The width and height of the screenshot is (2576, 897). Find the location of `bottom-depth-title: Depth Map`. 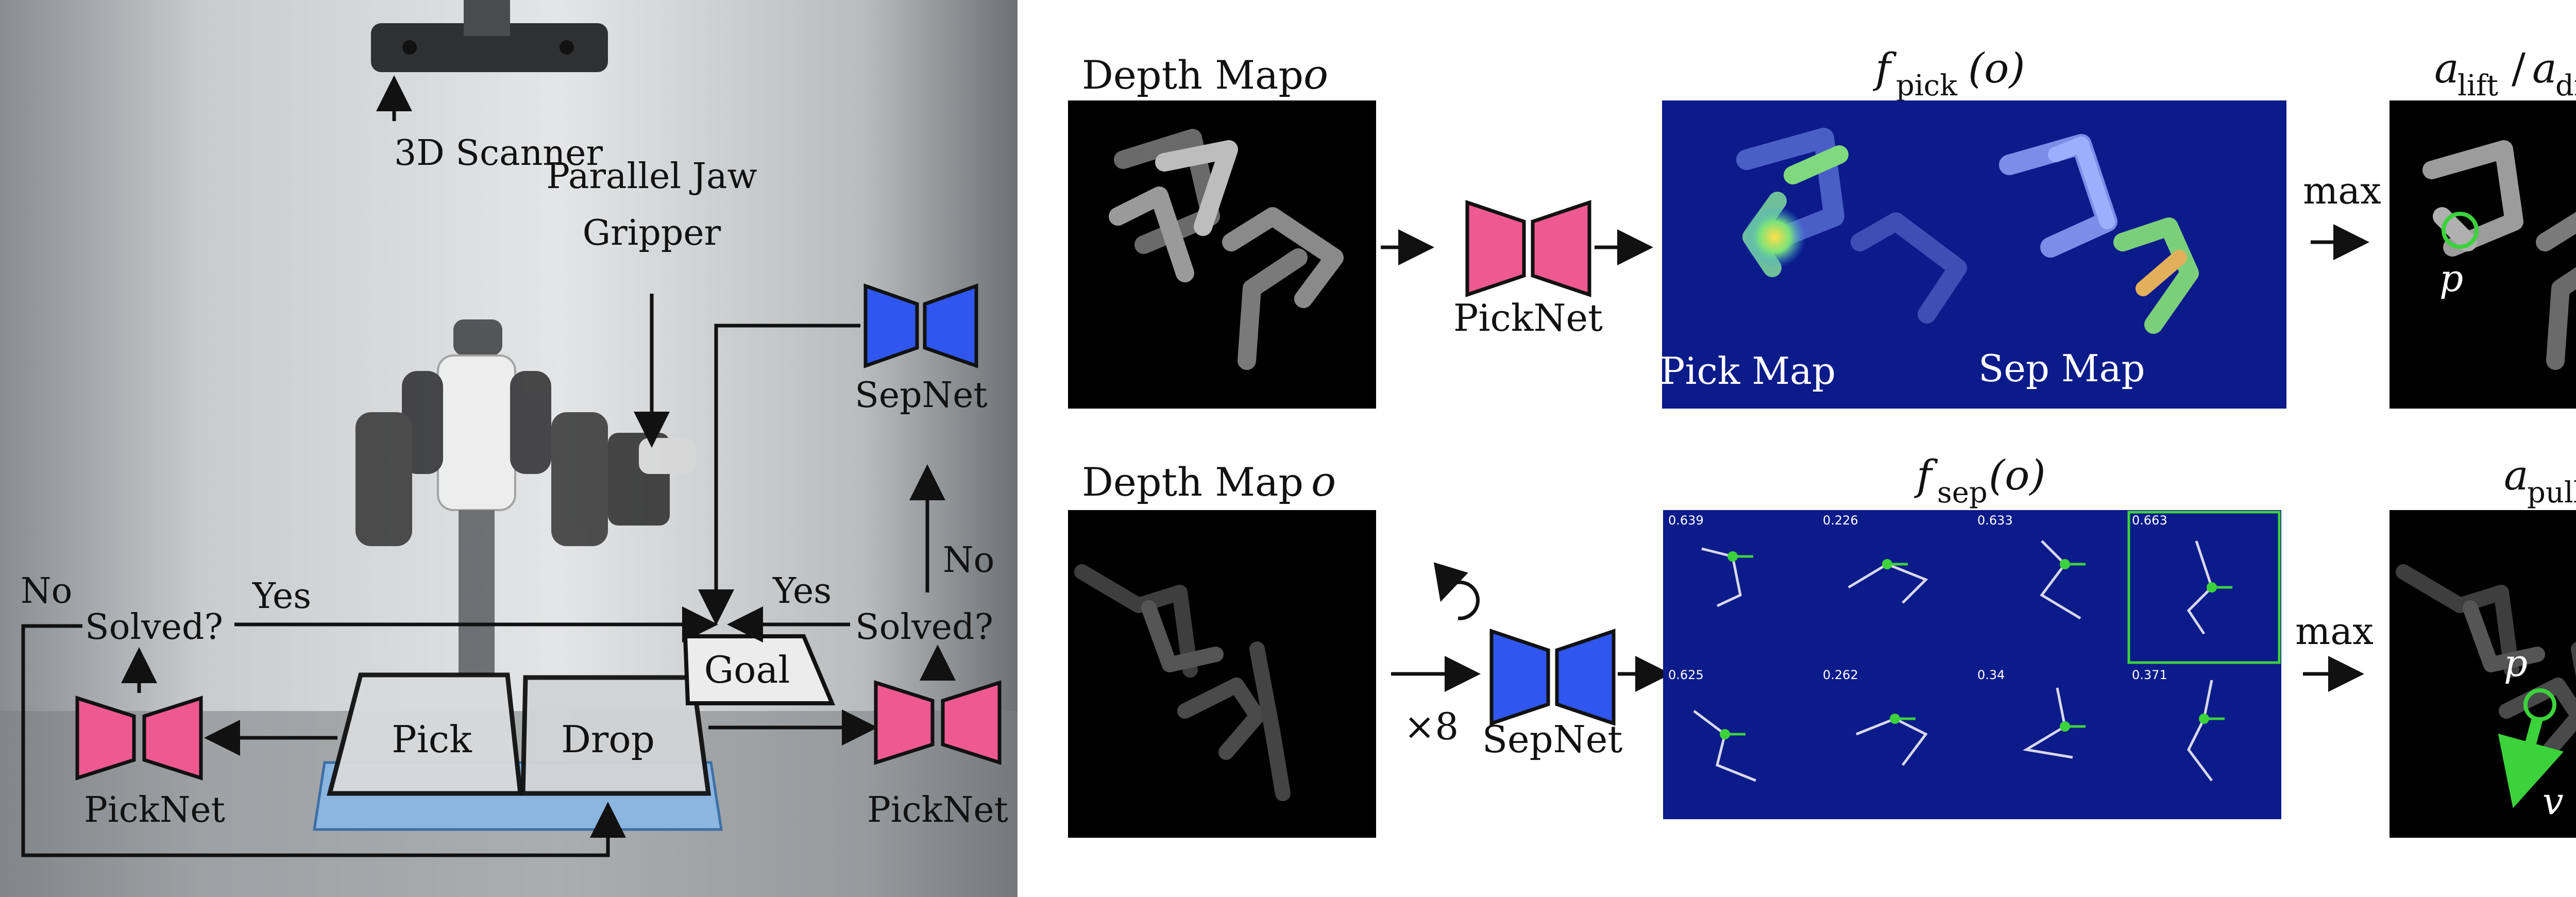

bottom-depth-title: Depth Map is located at coordinates (1192, 482).